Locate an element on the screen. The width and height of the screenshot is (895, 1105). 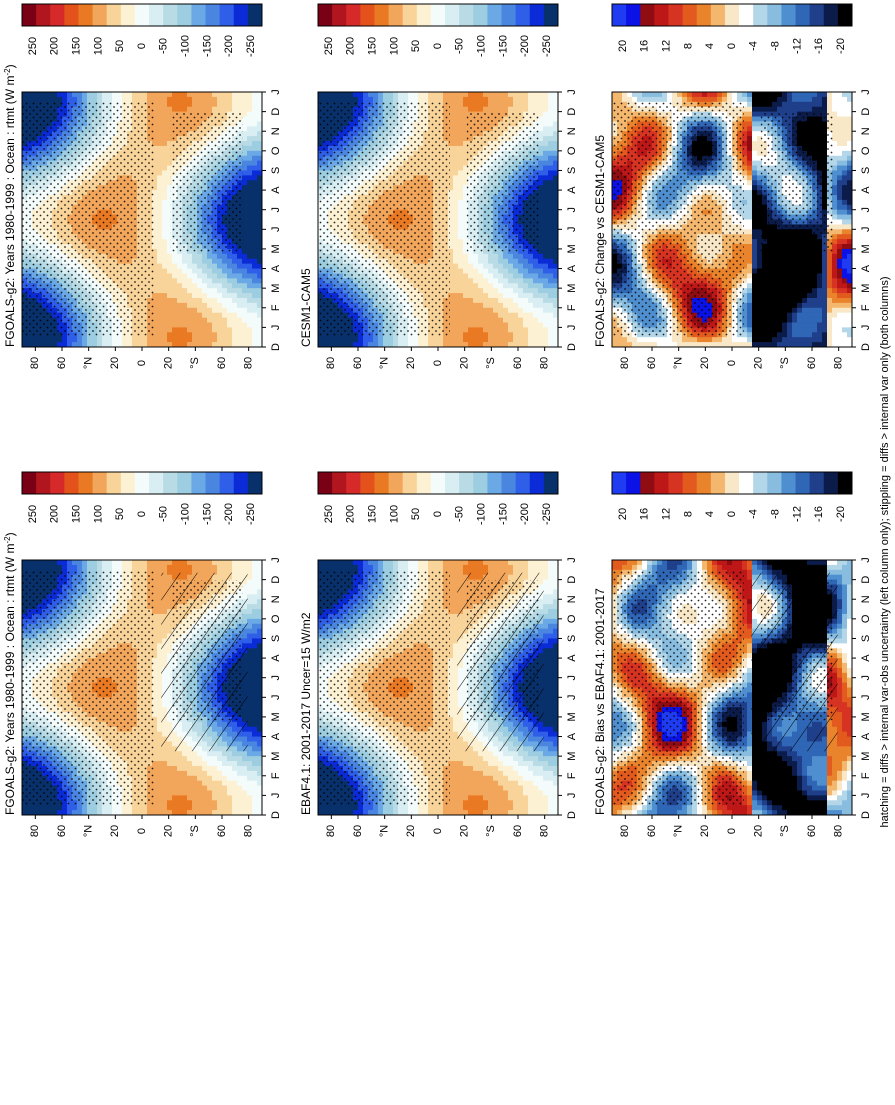
lat-tick-label: 60 is located at coordinates (222, 831).